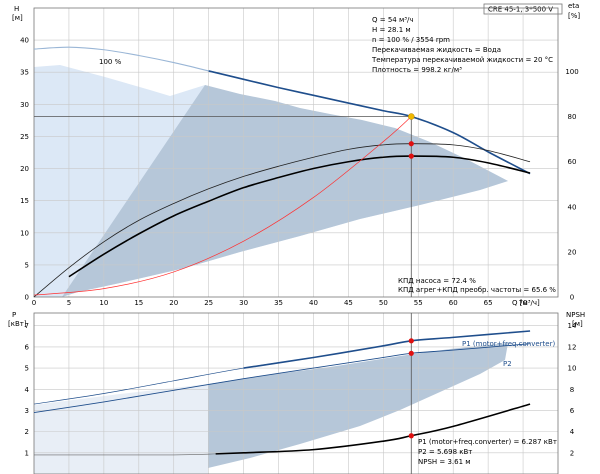 The width and height of the screenshot is (600, 474). Describe the element at coordinates (27, 411) in the screenshot. I see `bottom-y-left-tick-label: 3` at that location.